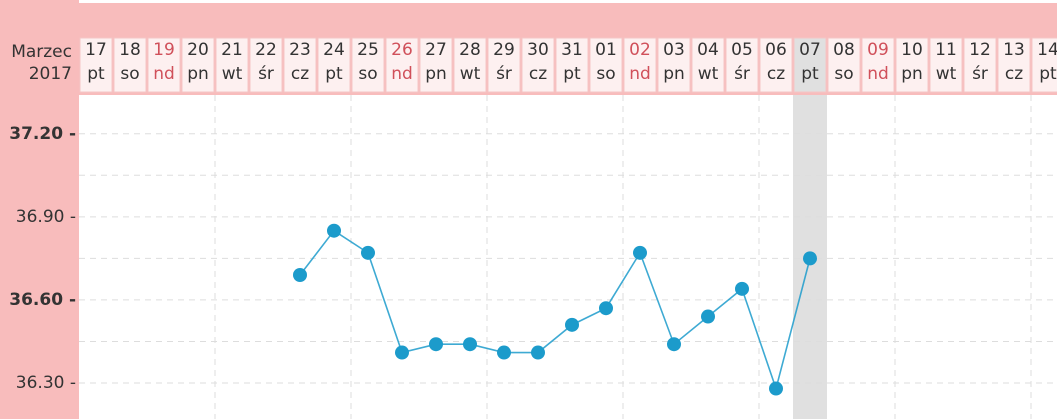  I want to click on day-number: 18, so click(130, 50).